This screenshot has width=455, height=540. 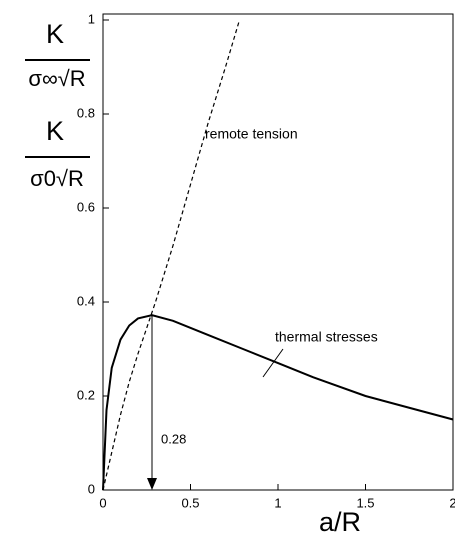 What do you see at coordinates (152, 484) in the screenshot?
I see `arrow-head` at bounding box center [152, 484].